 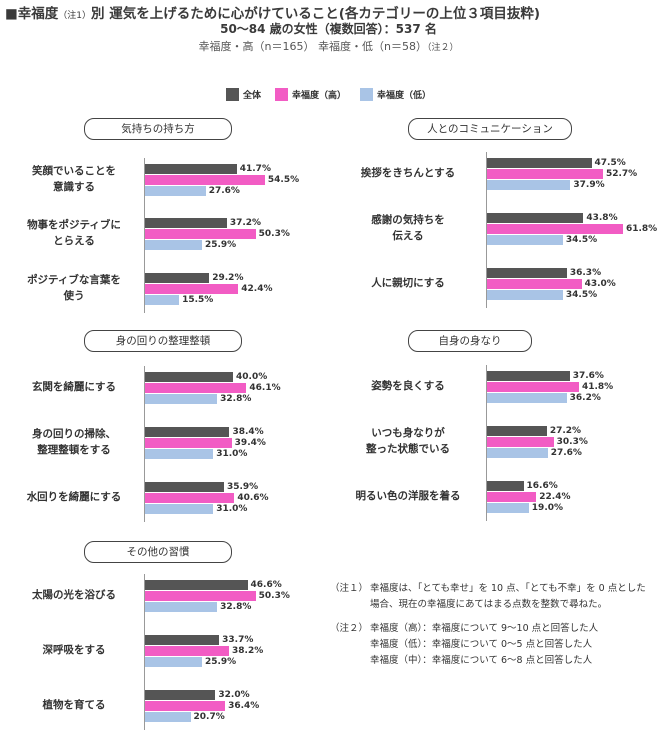 What do you see at coordinates (408, 228) in the screenshot?
I see `category-label: 感謝の気持ちを 伝える` at bounding box center [408, 228].